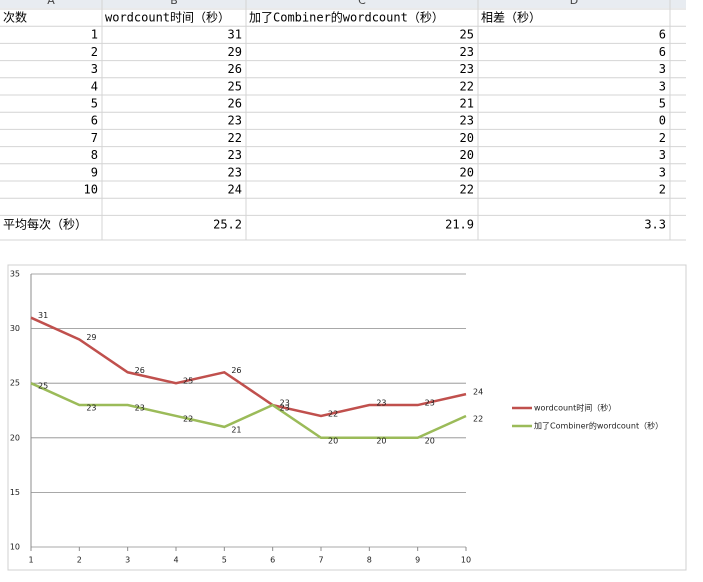 This screenshot has height=582, width=703. Describe the element at coordinates (91, 190) in the screenshot. I see `table-cell: 10` at that location.